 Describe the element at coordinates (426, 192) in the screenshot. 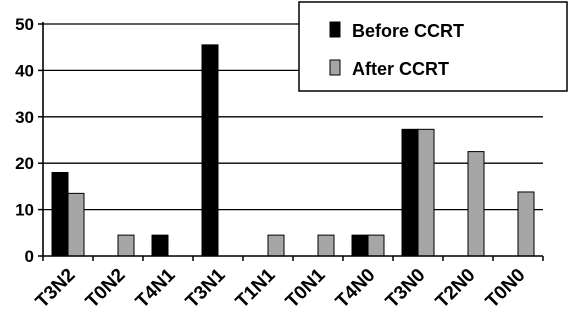

I see `bar-after-ccrt-t3n0` at that location.